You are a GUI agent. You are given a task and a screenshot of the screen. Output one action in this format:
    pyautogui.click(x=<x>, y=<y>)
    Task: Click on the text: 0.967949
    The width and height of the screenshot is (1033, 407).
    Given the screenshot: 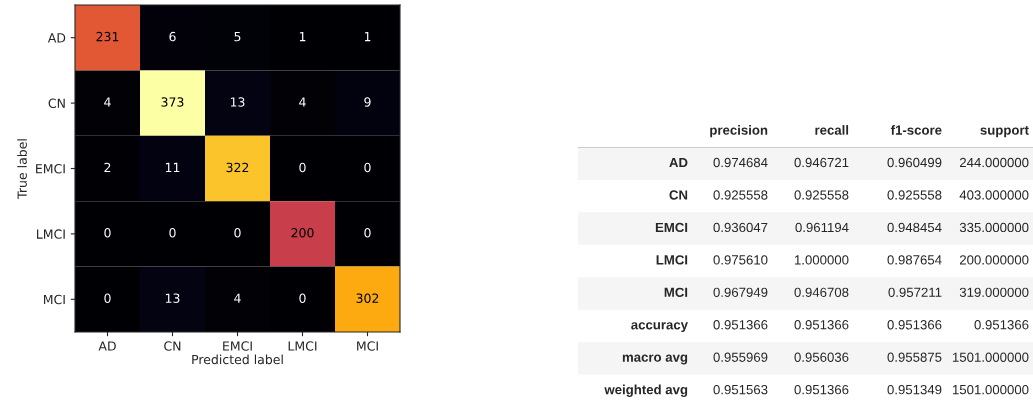 What is the action you would take?
    pyautogui.click(x=740, y=292)
    